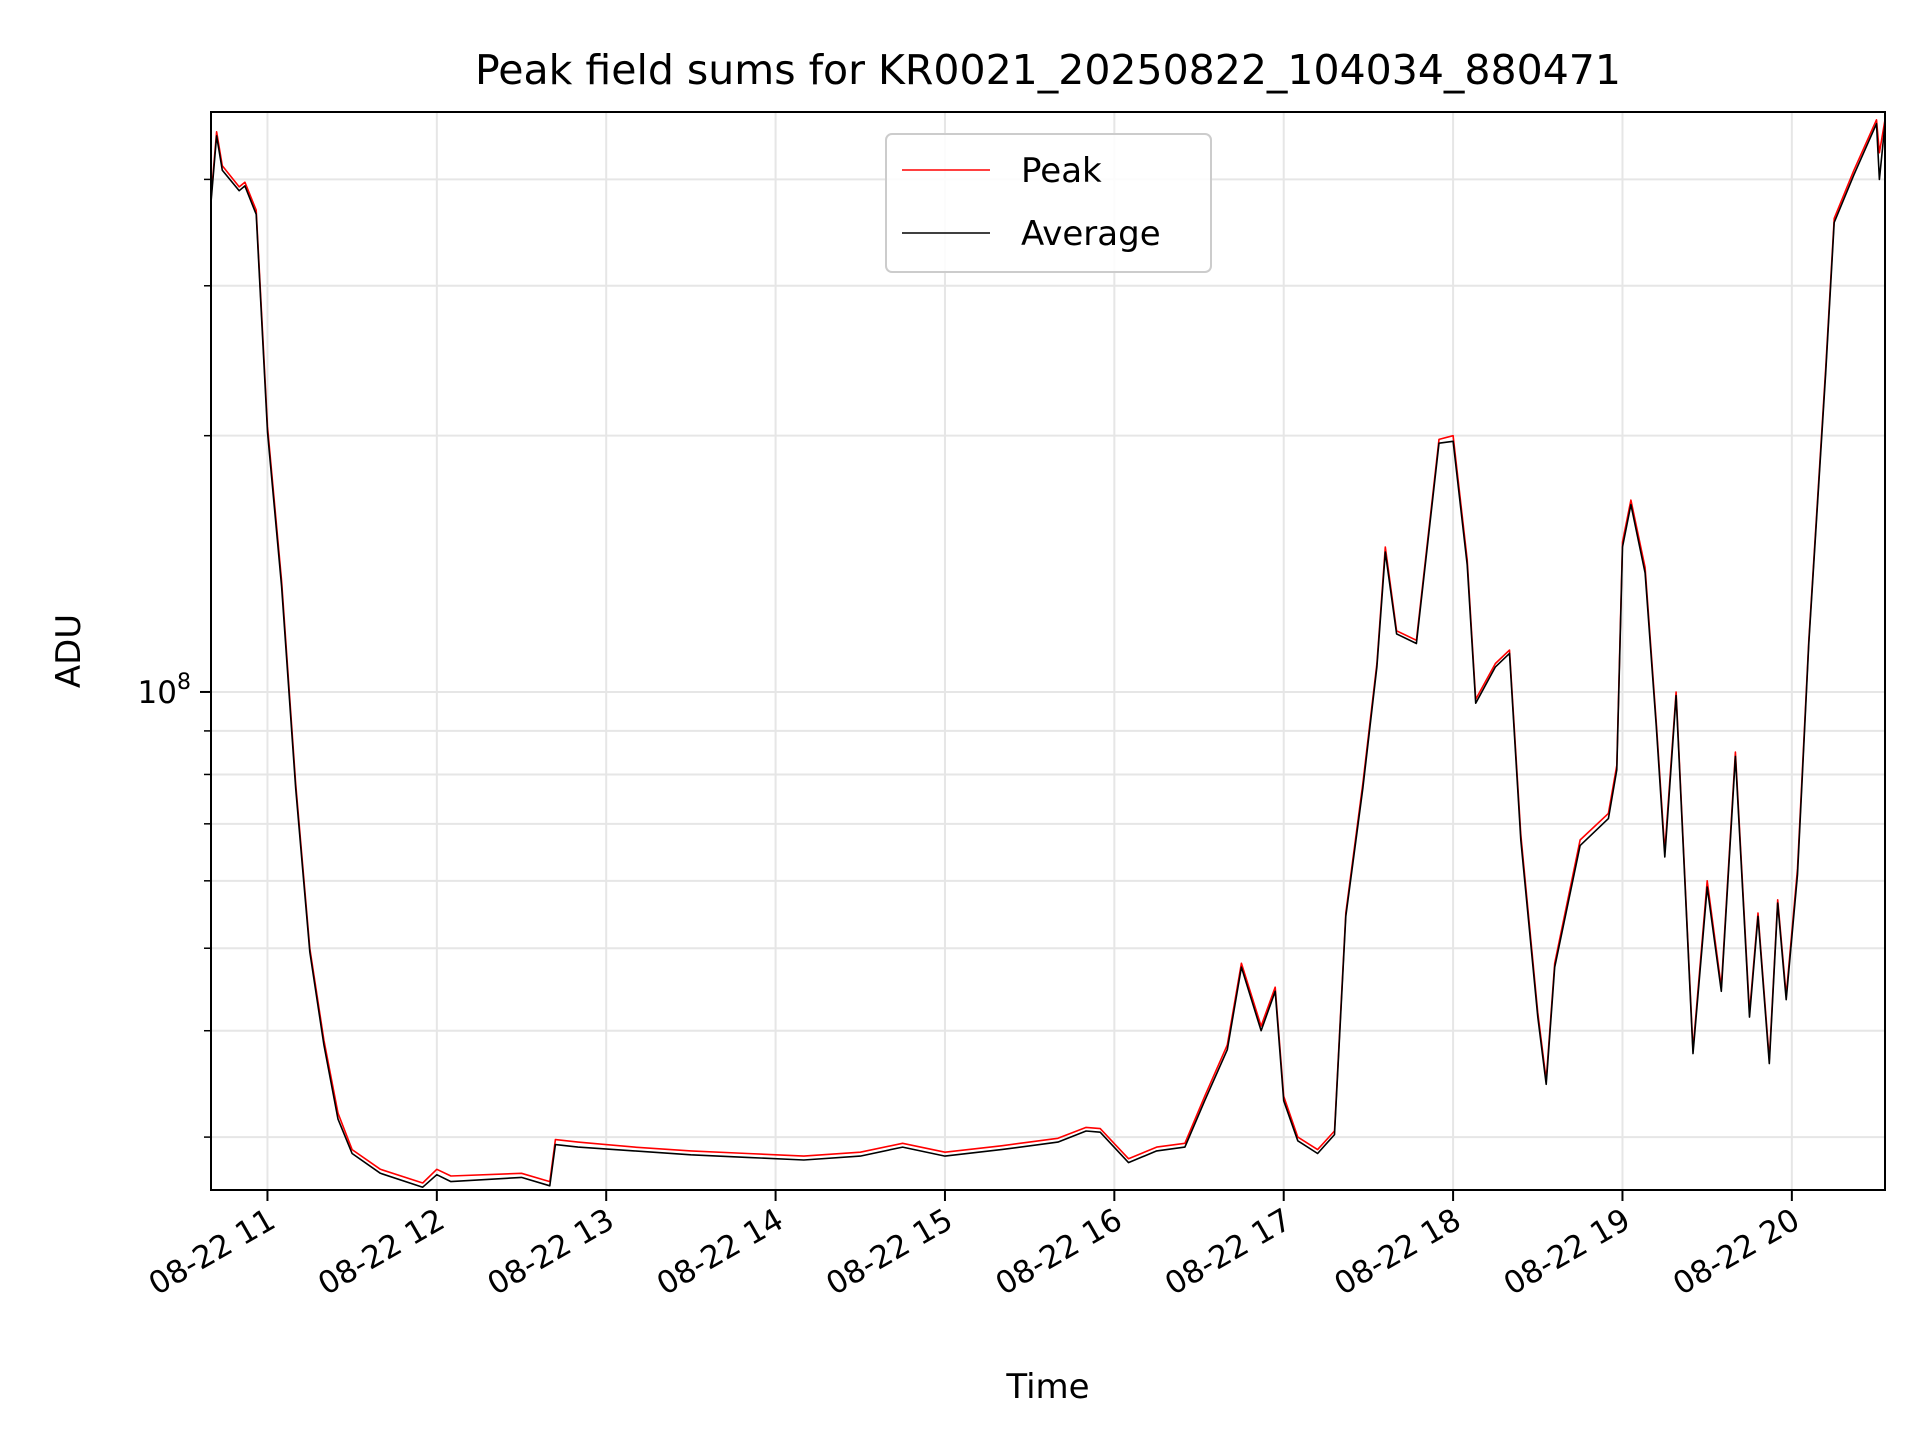  Describe the element at coordinates (1091, 234) in the screenshot. I see `legend-label-average: Average` at that location.